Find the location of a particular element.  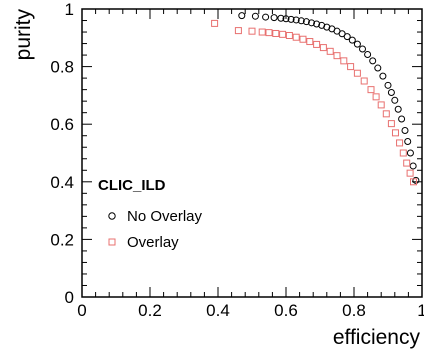

y-tick-label: 0.2 is located at coordinates (62, 239).